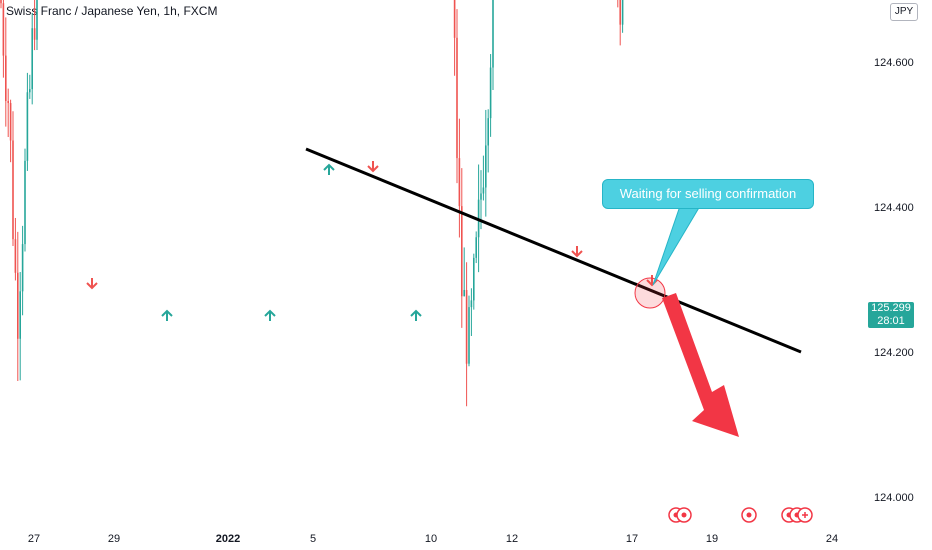 The height and width of the screenshot is (550, 932). Describe the element at coordinates (904, 12) in the screenshot. I see `currency-badge: JPY` at that location.